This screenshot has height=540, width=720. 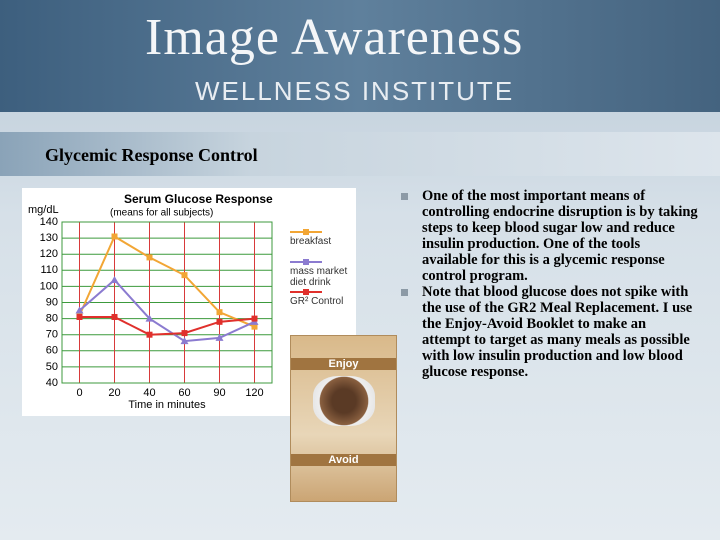 I want to click on x-tick-label: 90, so click(x=219, y=393).